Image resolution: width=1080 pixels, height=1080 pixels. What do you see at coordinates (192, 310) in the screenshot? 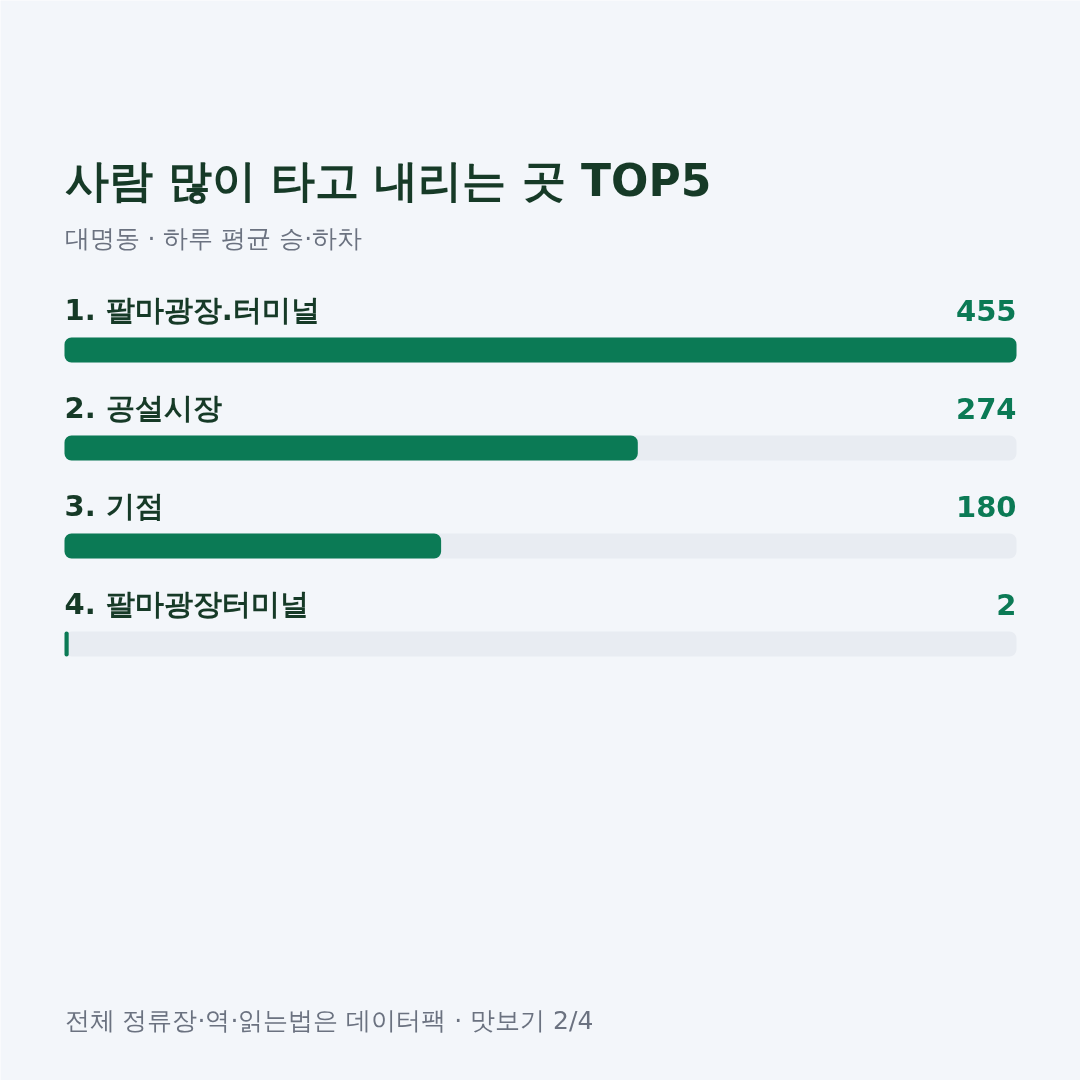
I see `y-tick-label: 1. 팔마광장.터미널` at bounding box center [192, 310].